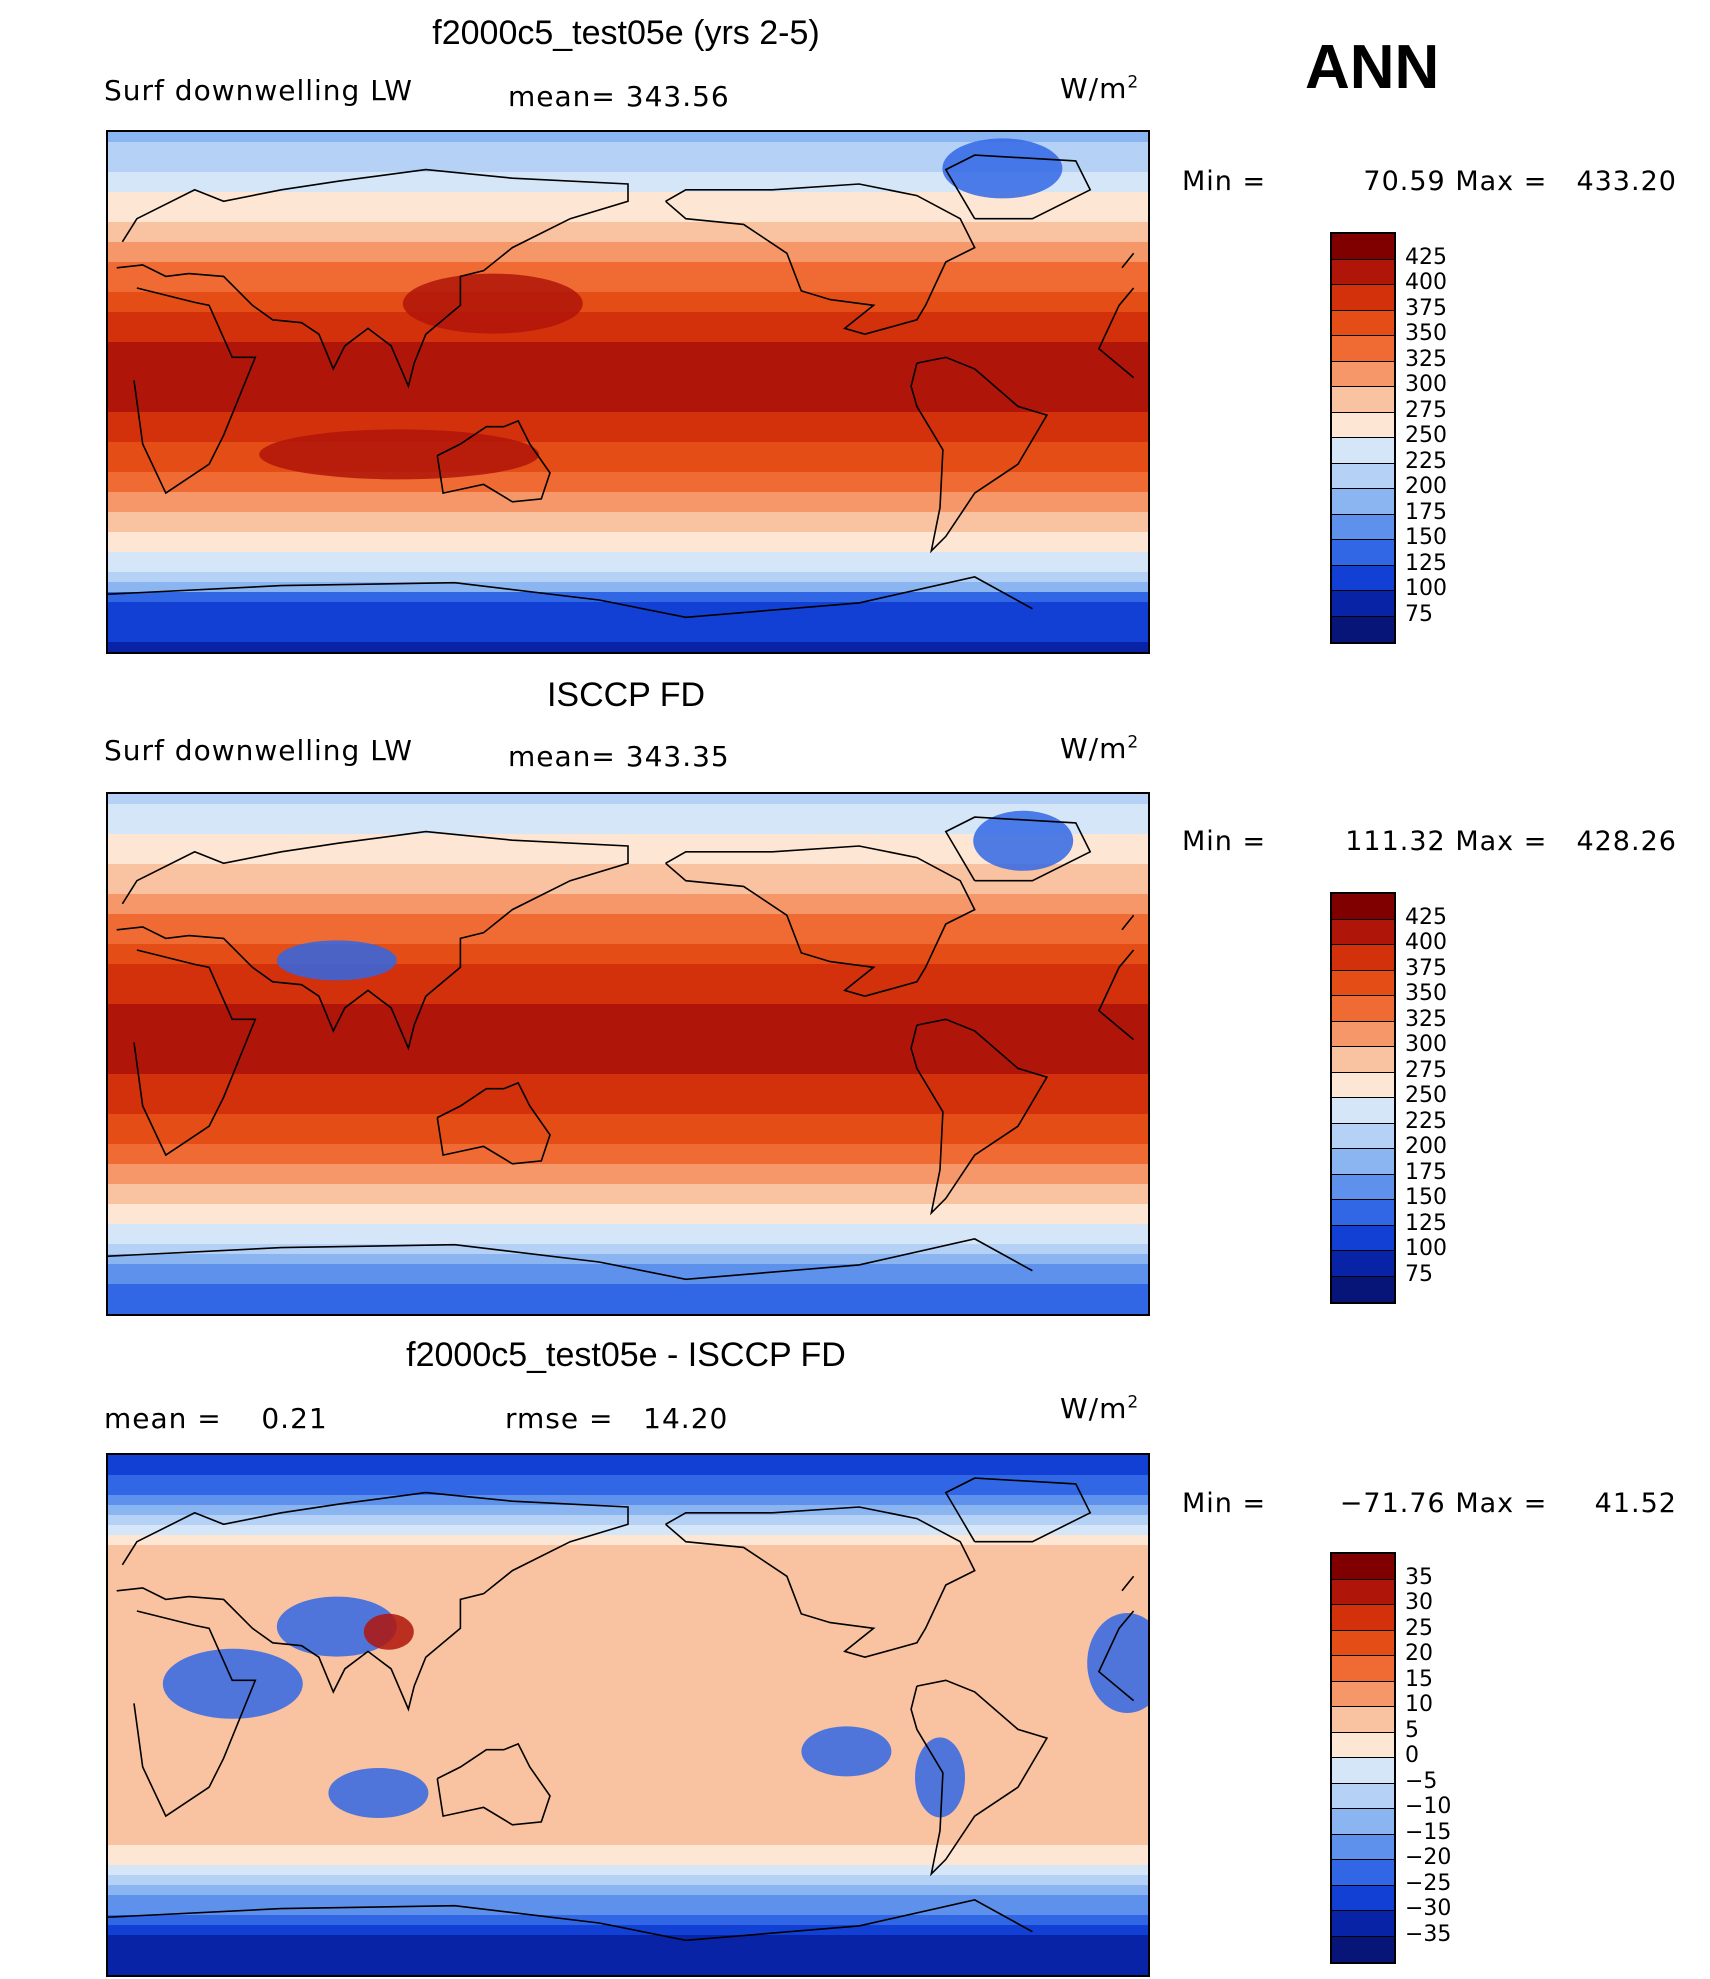 This screenshot has height=1979, width=1710. What do you see at coordinates (1426, 563) in the screenshot?
I see `colorbar-tick-label: 125` at bounding box center [1426, 563].